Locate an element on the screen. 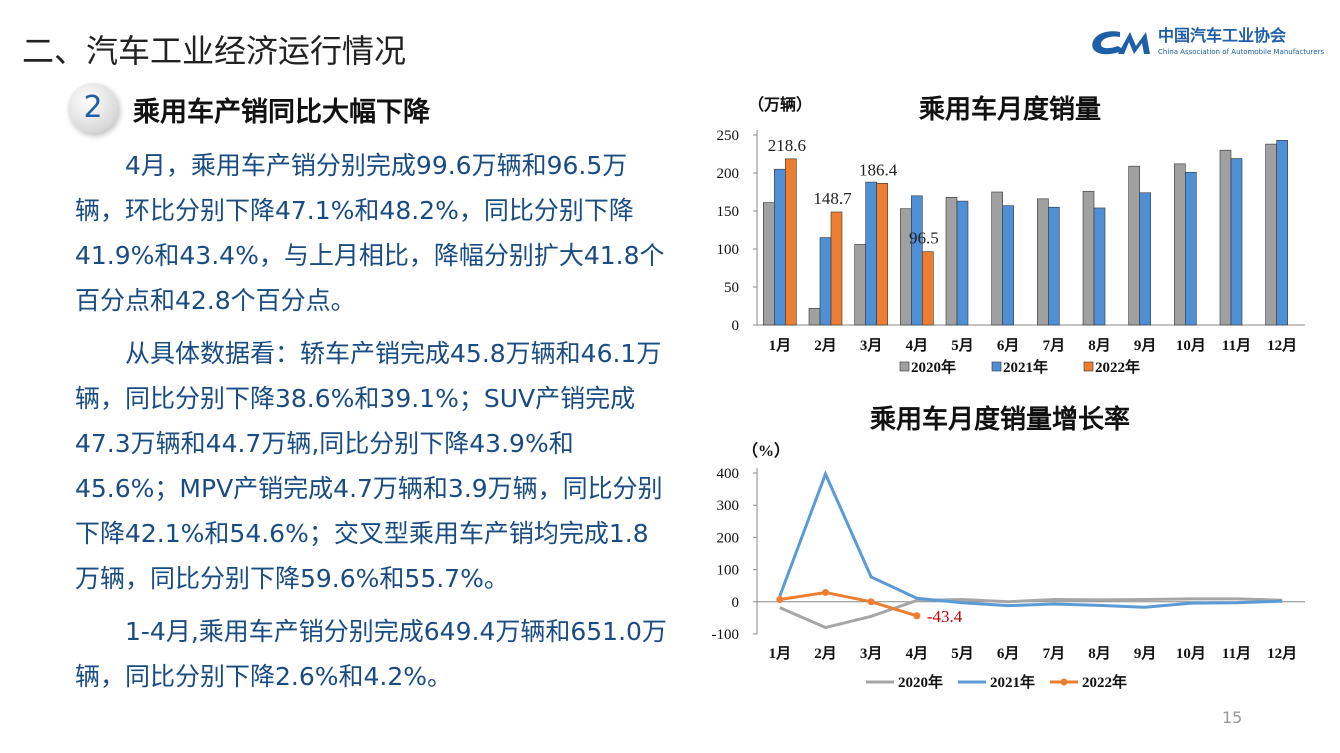 Image resolution: width=1340 pixels, height=753 pixels. y-tick-label: 50 is located at coordinates (731, 288).